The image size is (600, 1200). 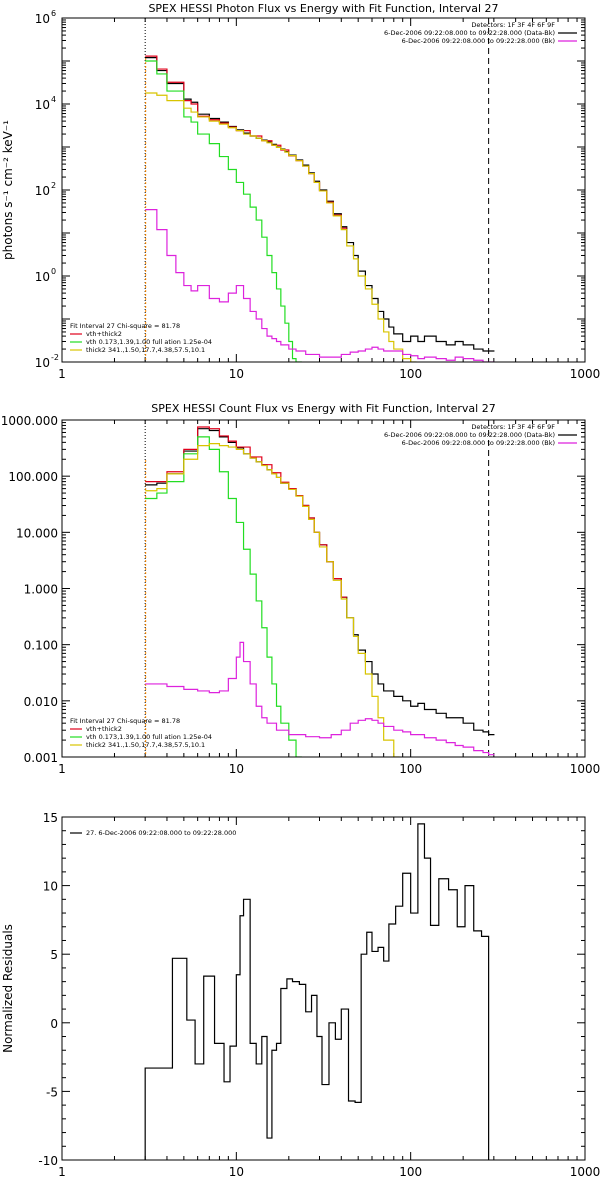 I want to click on y-axis-label: photons s⁻¹ cm⁻² keV⁻¹, so click(x=8, y=190).